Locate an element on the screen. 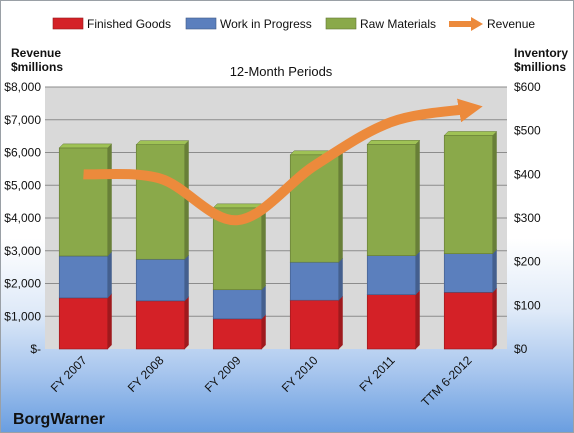  left-tick-label: $1,000 is located at coordinates (22, 316).